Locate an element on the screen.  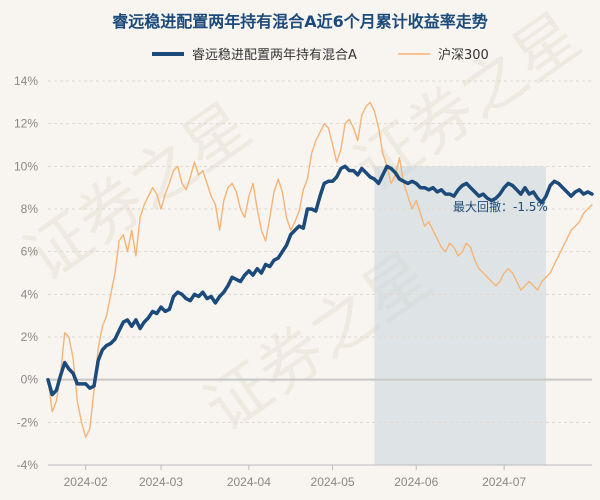
y-tick-label: 4% is located at coordinates (30, 294).